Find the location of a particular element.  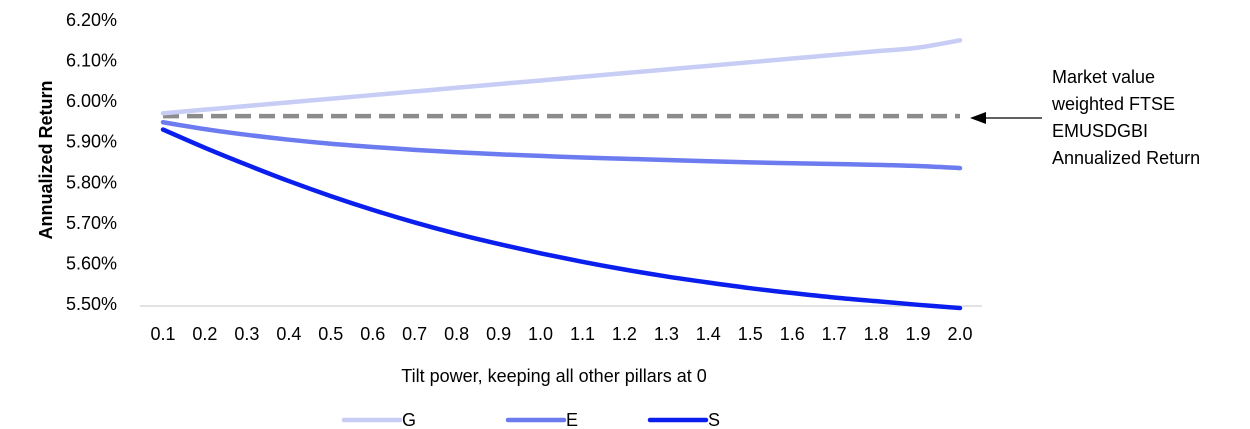

x-tick-label: 1.3 is located at coordinates (666, 334).